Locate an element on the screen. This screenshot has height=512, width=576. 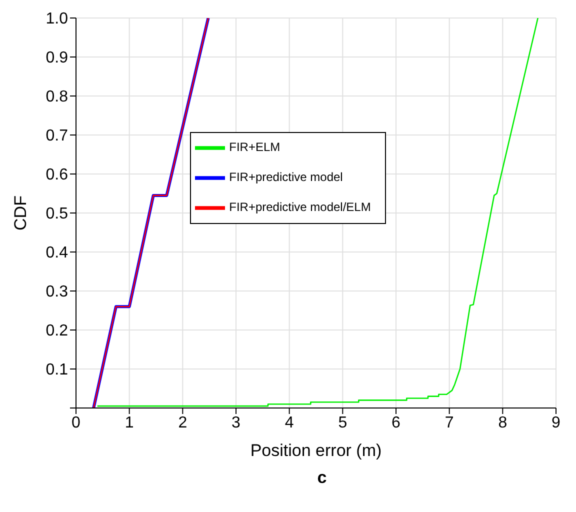
y-tick-label: 0.6 is located at coordinates (57, 175).